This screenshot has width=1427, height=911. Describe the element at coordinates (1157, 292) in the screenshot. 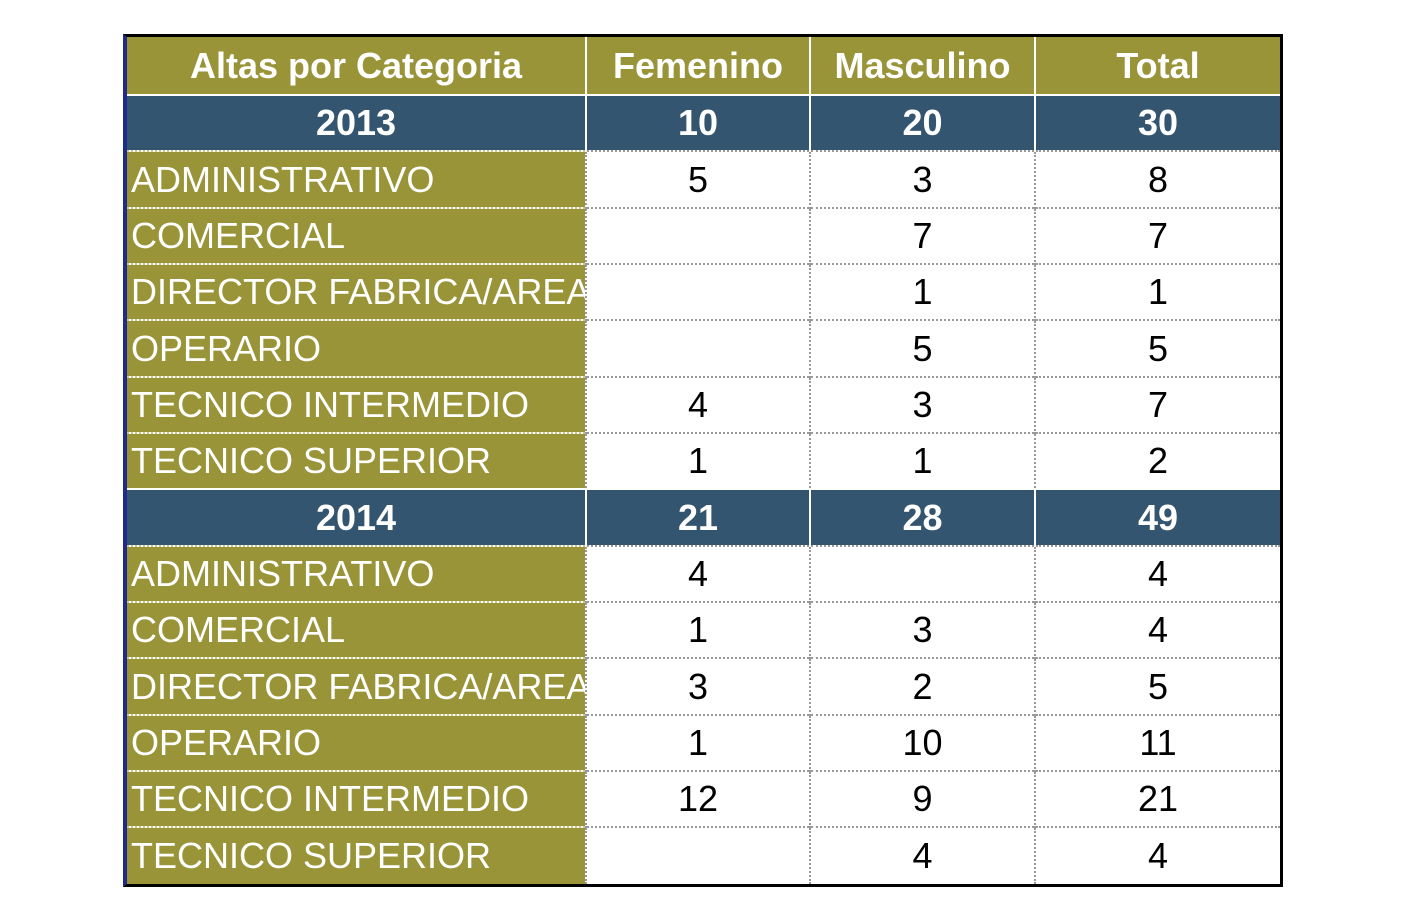

I see `cell-total: 1` at that location.